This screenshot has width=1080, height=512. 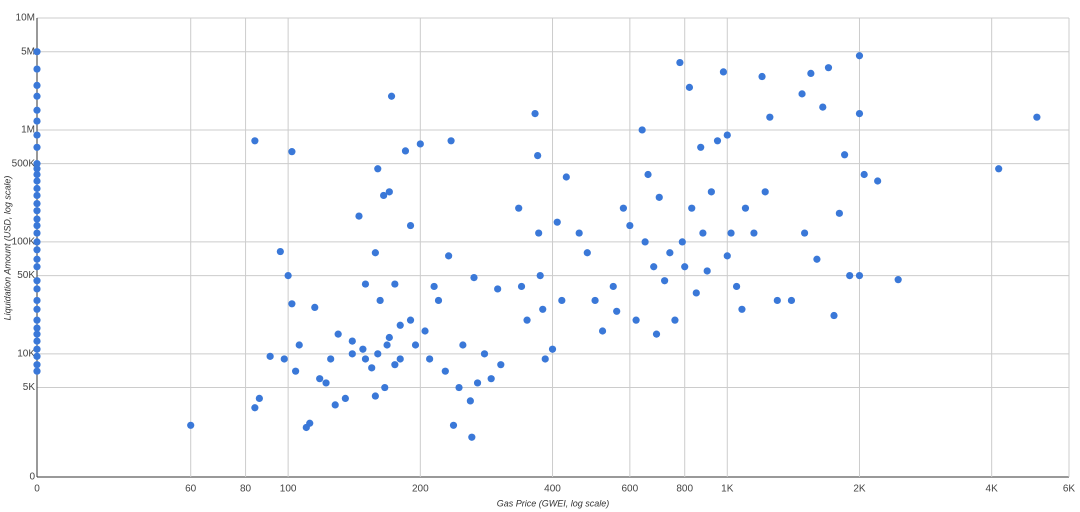 What do you see at coordinates (29, 387) in the screenshot?
I see `y-tick-label: 5K` at bounding box center [29, 387].